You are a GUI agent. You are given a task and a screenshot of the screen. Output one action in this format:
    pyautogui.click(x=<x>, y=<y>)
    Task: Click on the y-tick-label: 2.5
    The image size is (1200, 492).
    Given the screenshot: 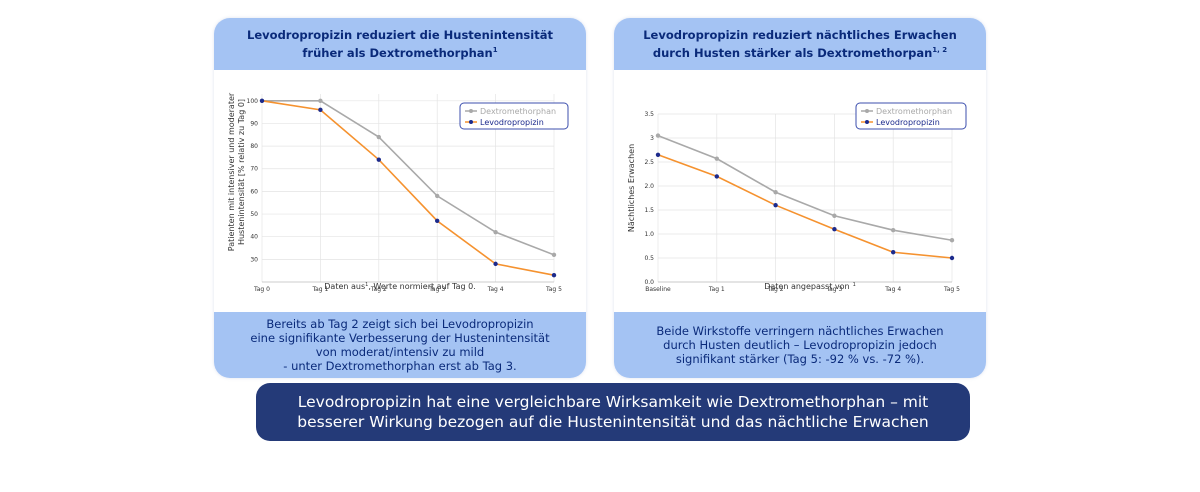 What is the action you would take?
    pyautogui.click(x=649, y=162)
    